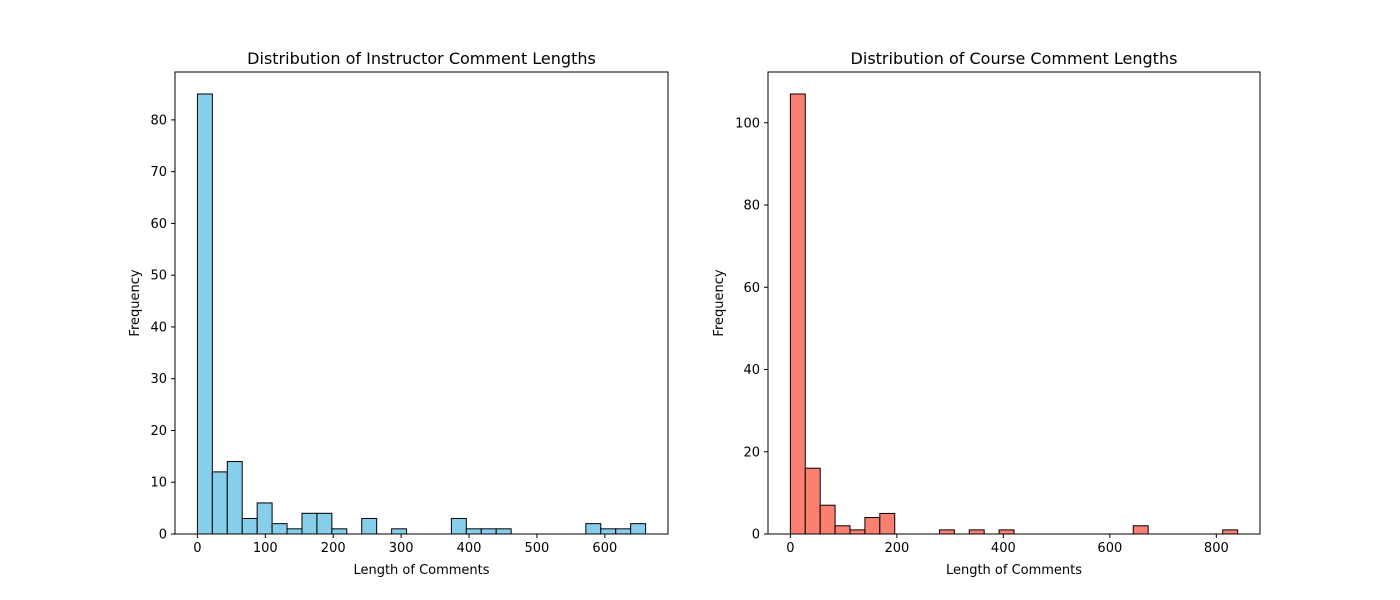 This screenshot has height=600, width=1400. Describe the element at coordinates (158, 379) in the screenshot. I see `y-tick-label: 30` at that location.